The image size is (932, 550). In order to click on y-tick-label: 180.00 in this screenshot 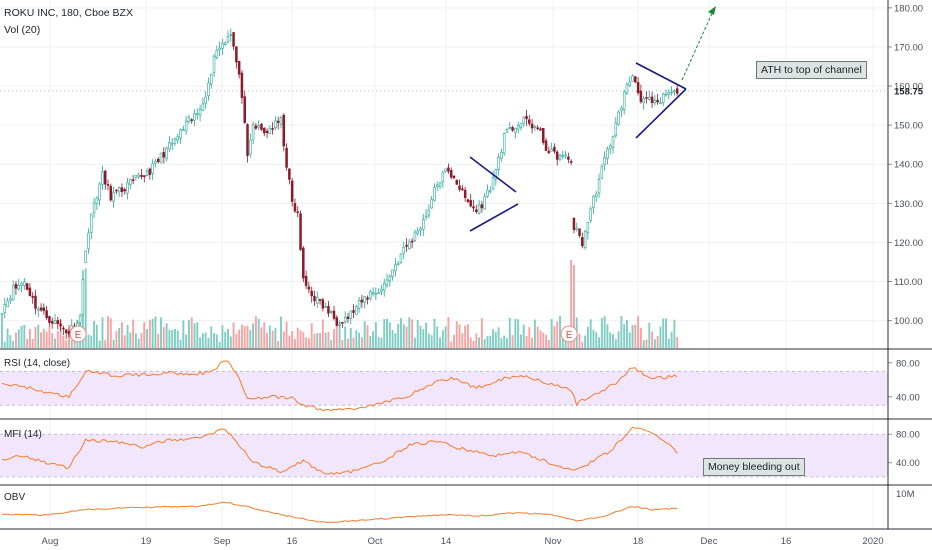, I will do `click(908, 8)`.